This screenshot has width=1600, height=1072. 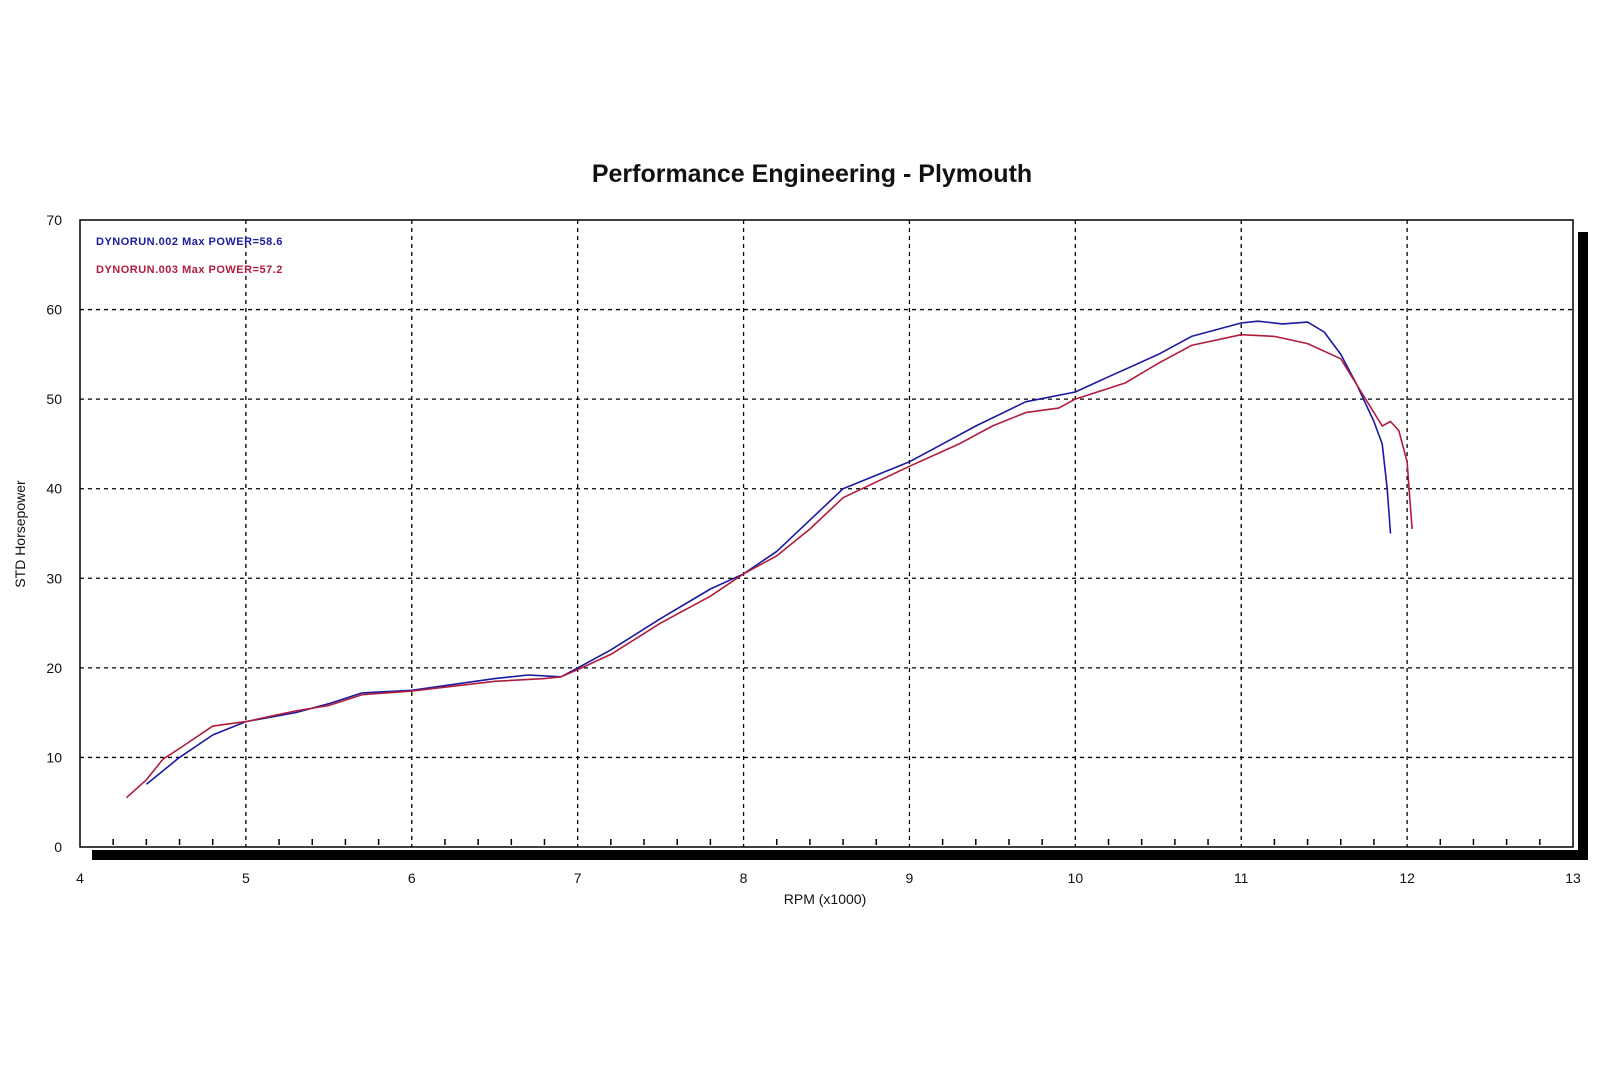 What do you see at coordinates (1407, 878) in the screenshot?
I see `x-tick-label: 12` at bounding box center [1407, 878].